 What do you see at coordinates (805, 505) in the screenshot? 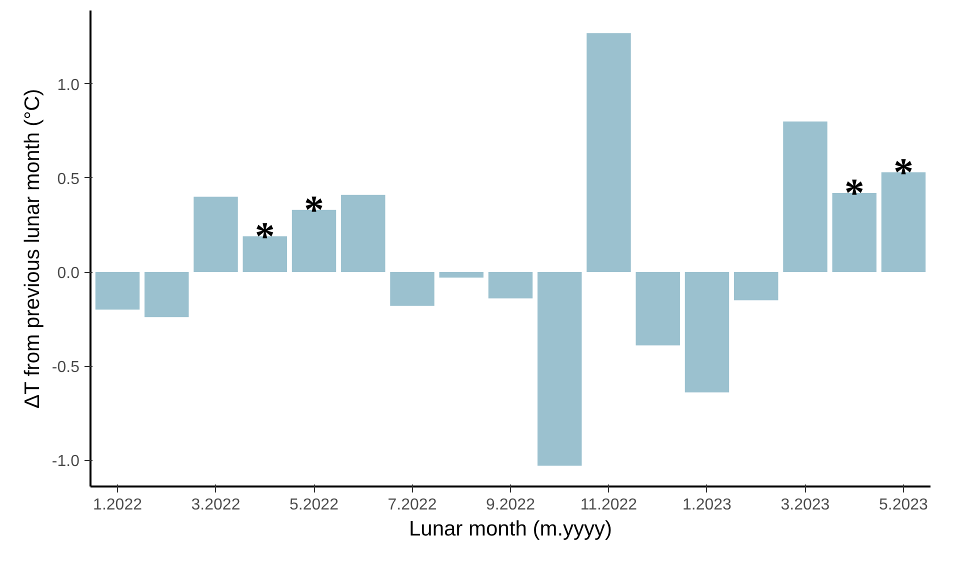
I see `x-tick-label: 3.2023` at bounding box center [805, 505].